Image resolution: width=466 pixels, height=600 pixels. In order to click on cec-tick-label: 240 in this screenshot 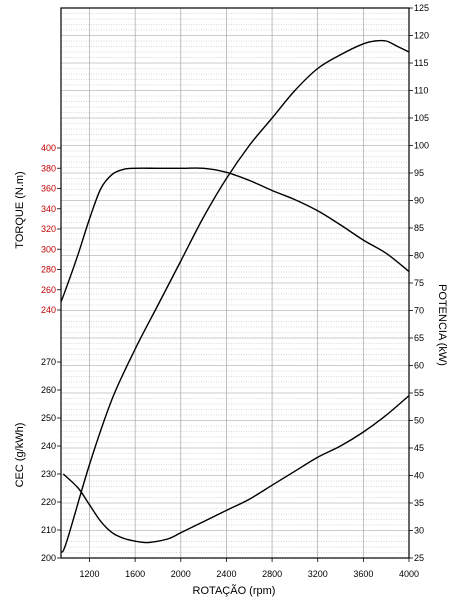, I will do `click(48, 446)`.